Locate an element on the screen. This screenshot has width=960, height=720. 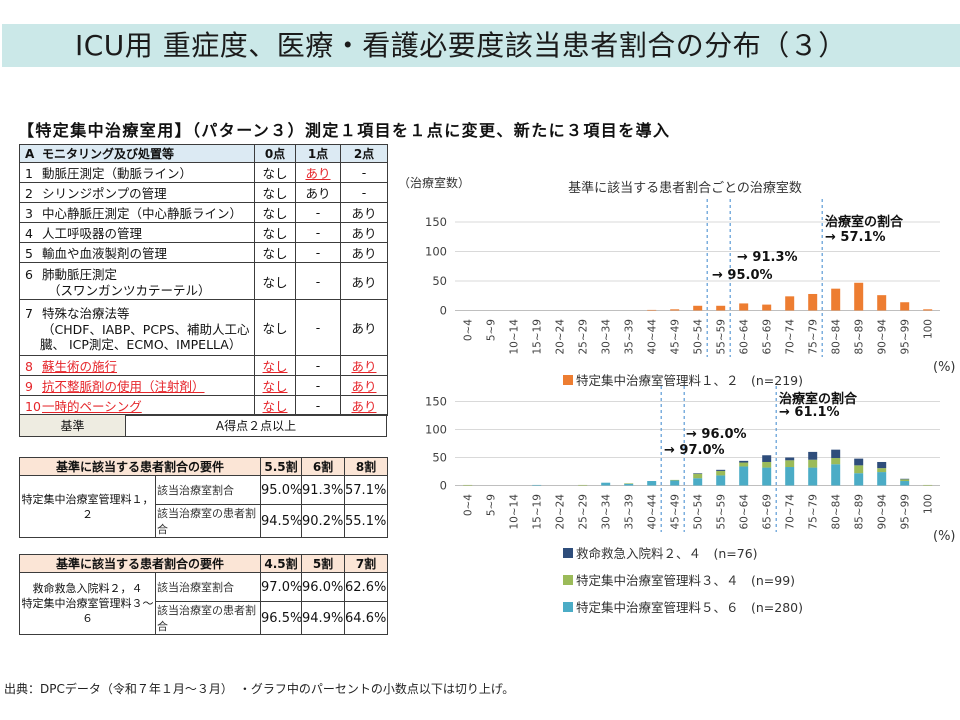
value-cell: 97.0% is located at coordinates (281, 587).